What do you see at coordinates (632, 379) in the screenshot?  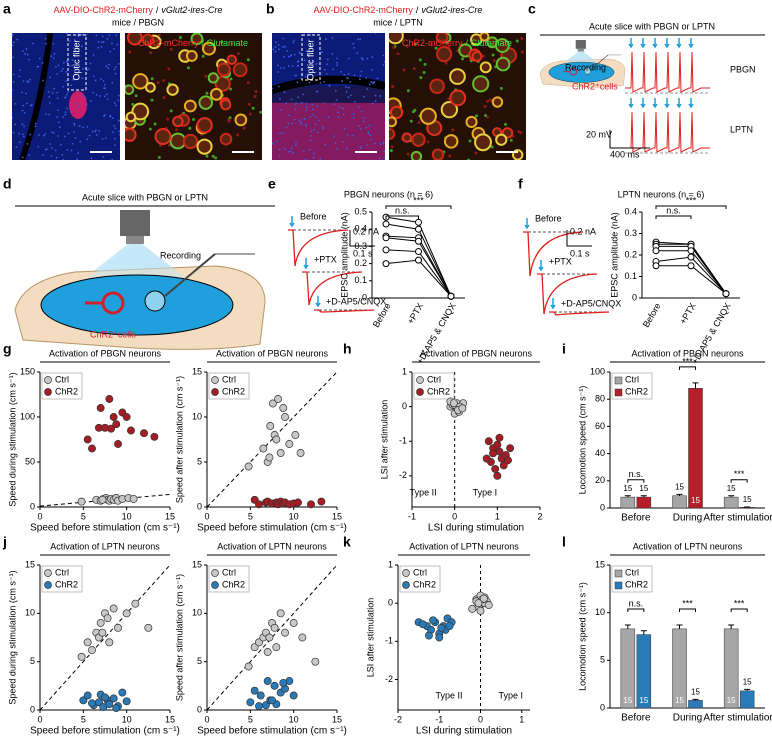 I see `legend-label: Ctrl` at bounding box center [632, 379].